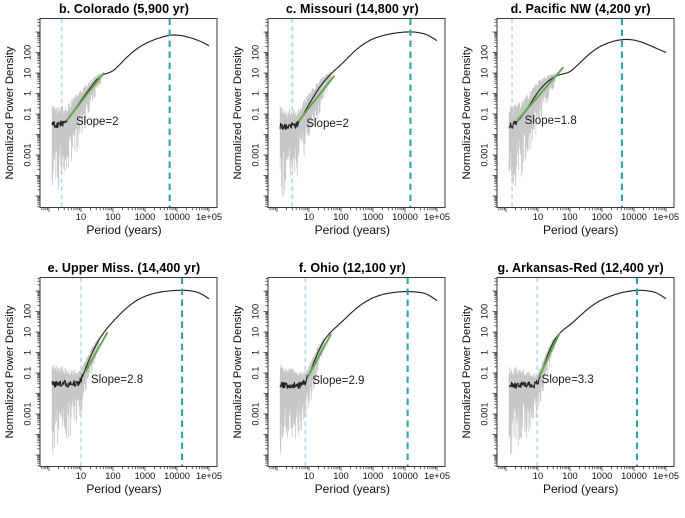 Image resolution: width=685 pixels, height=518 pixels. I want to click on plot-canvas-pacific-nw: 10 100 1000 10000 1e+05 100 10 1 0.1 0.001, so click(579, 120).